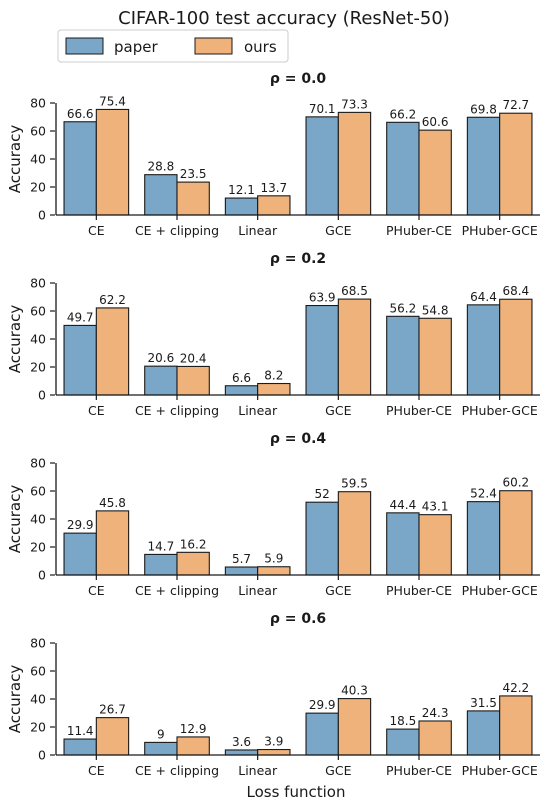  What do you see at coordinates (298, 79) in the screenshot?
I see `panel-title-0: ρ = 0.0` at bounding box center [298, 79].